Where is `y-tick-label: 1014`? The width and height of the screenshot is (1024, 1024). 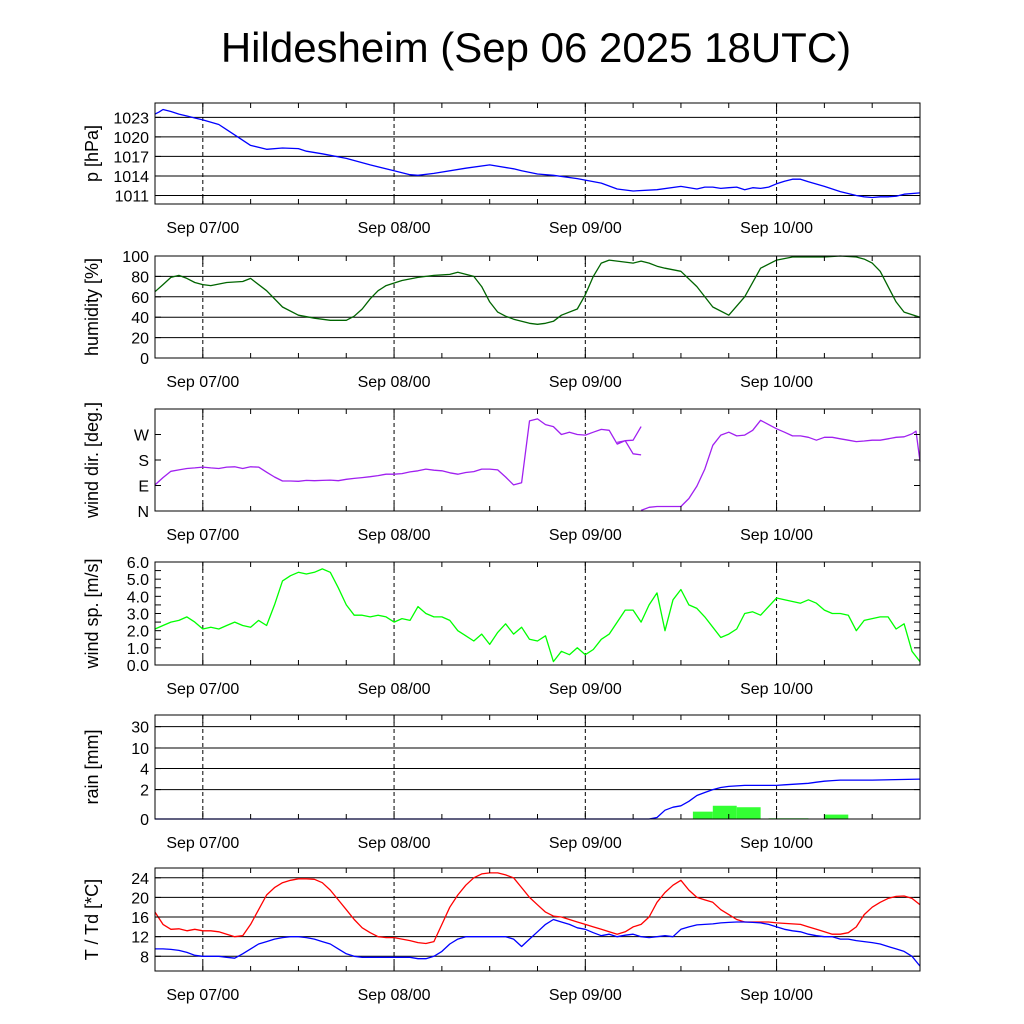
y-tick-label: 1014 is located at coordinates (131, 177).